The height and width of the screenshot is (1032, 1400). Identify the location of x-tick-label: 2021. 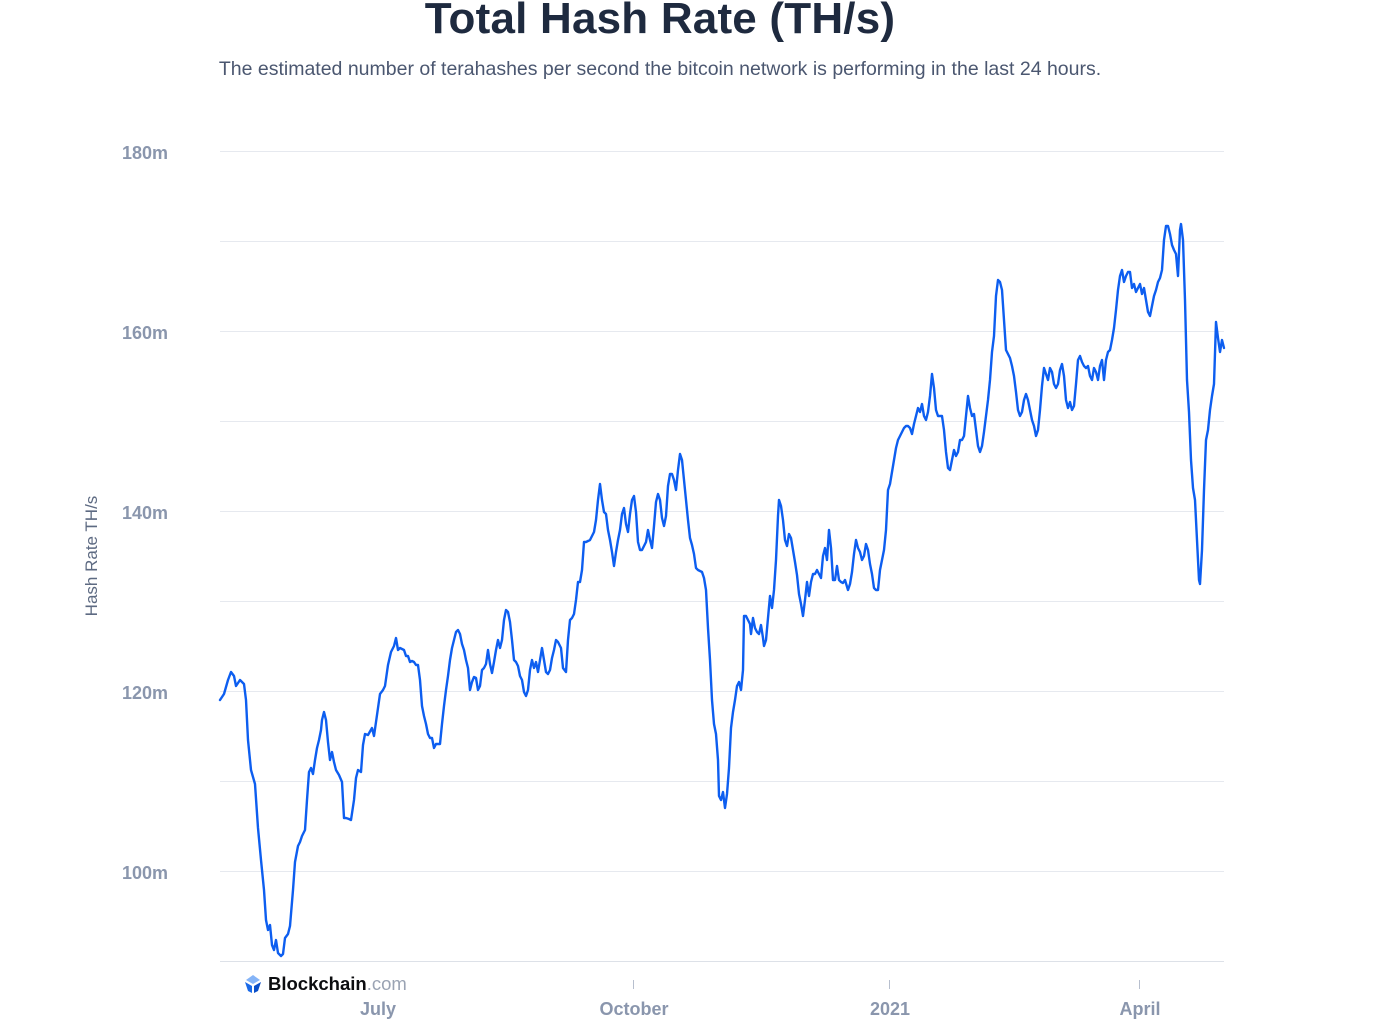
(890, 1009).